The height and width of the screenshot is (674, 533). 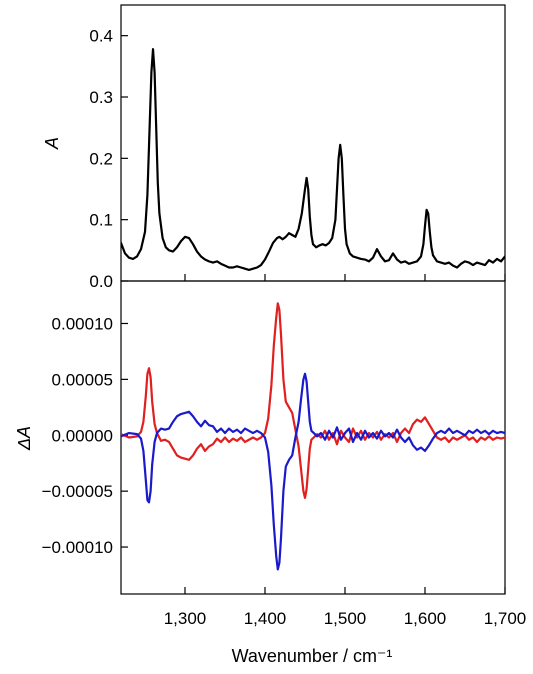 What do you see at coordinates (345, 618) in the screenshot?
I see `x-tick-label: 1,500` at bounding box center [345, 618].